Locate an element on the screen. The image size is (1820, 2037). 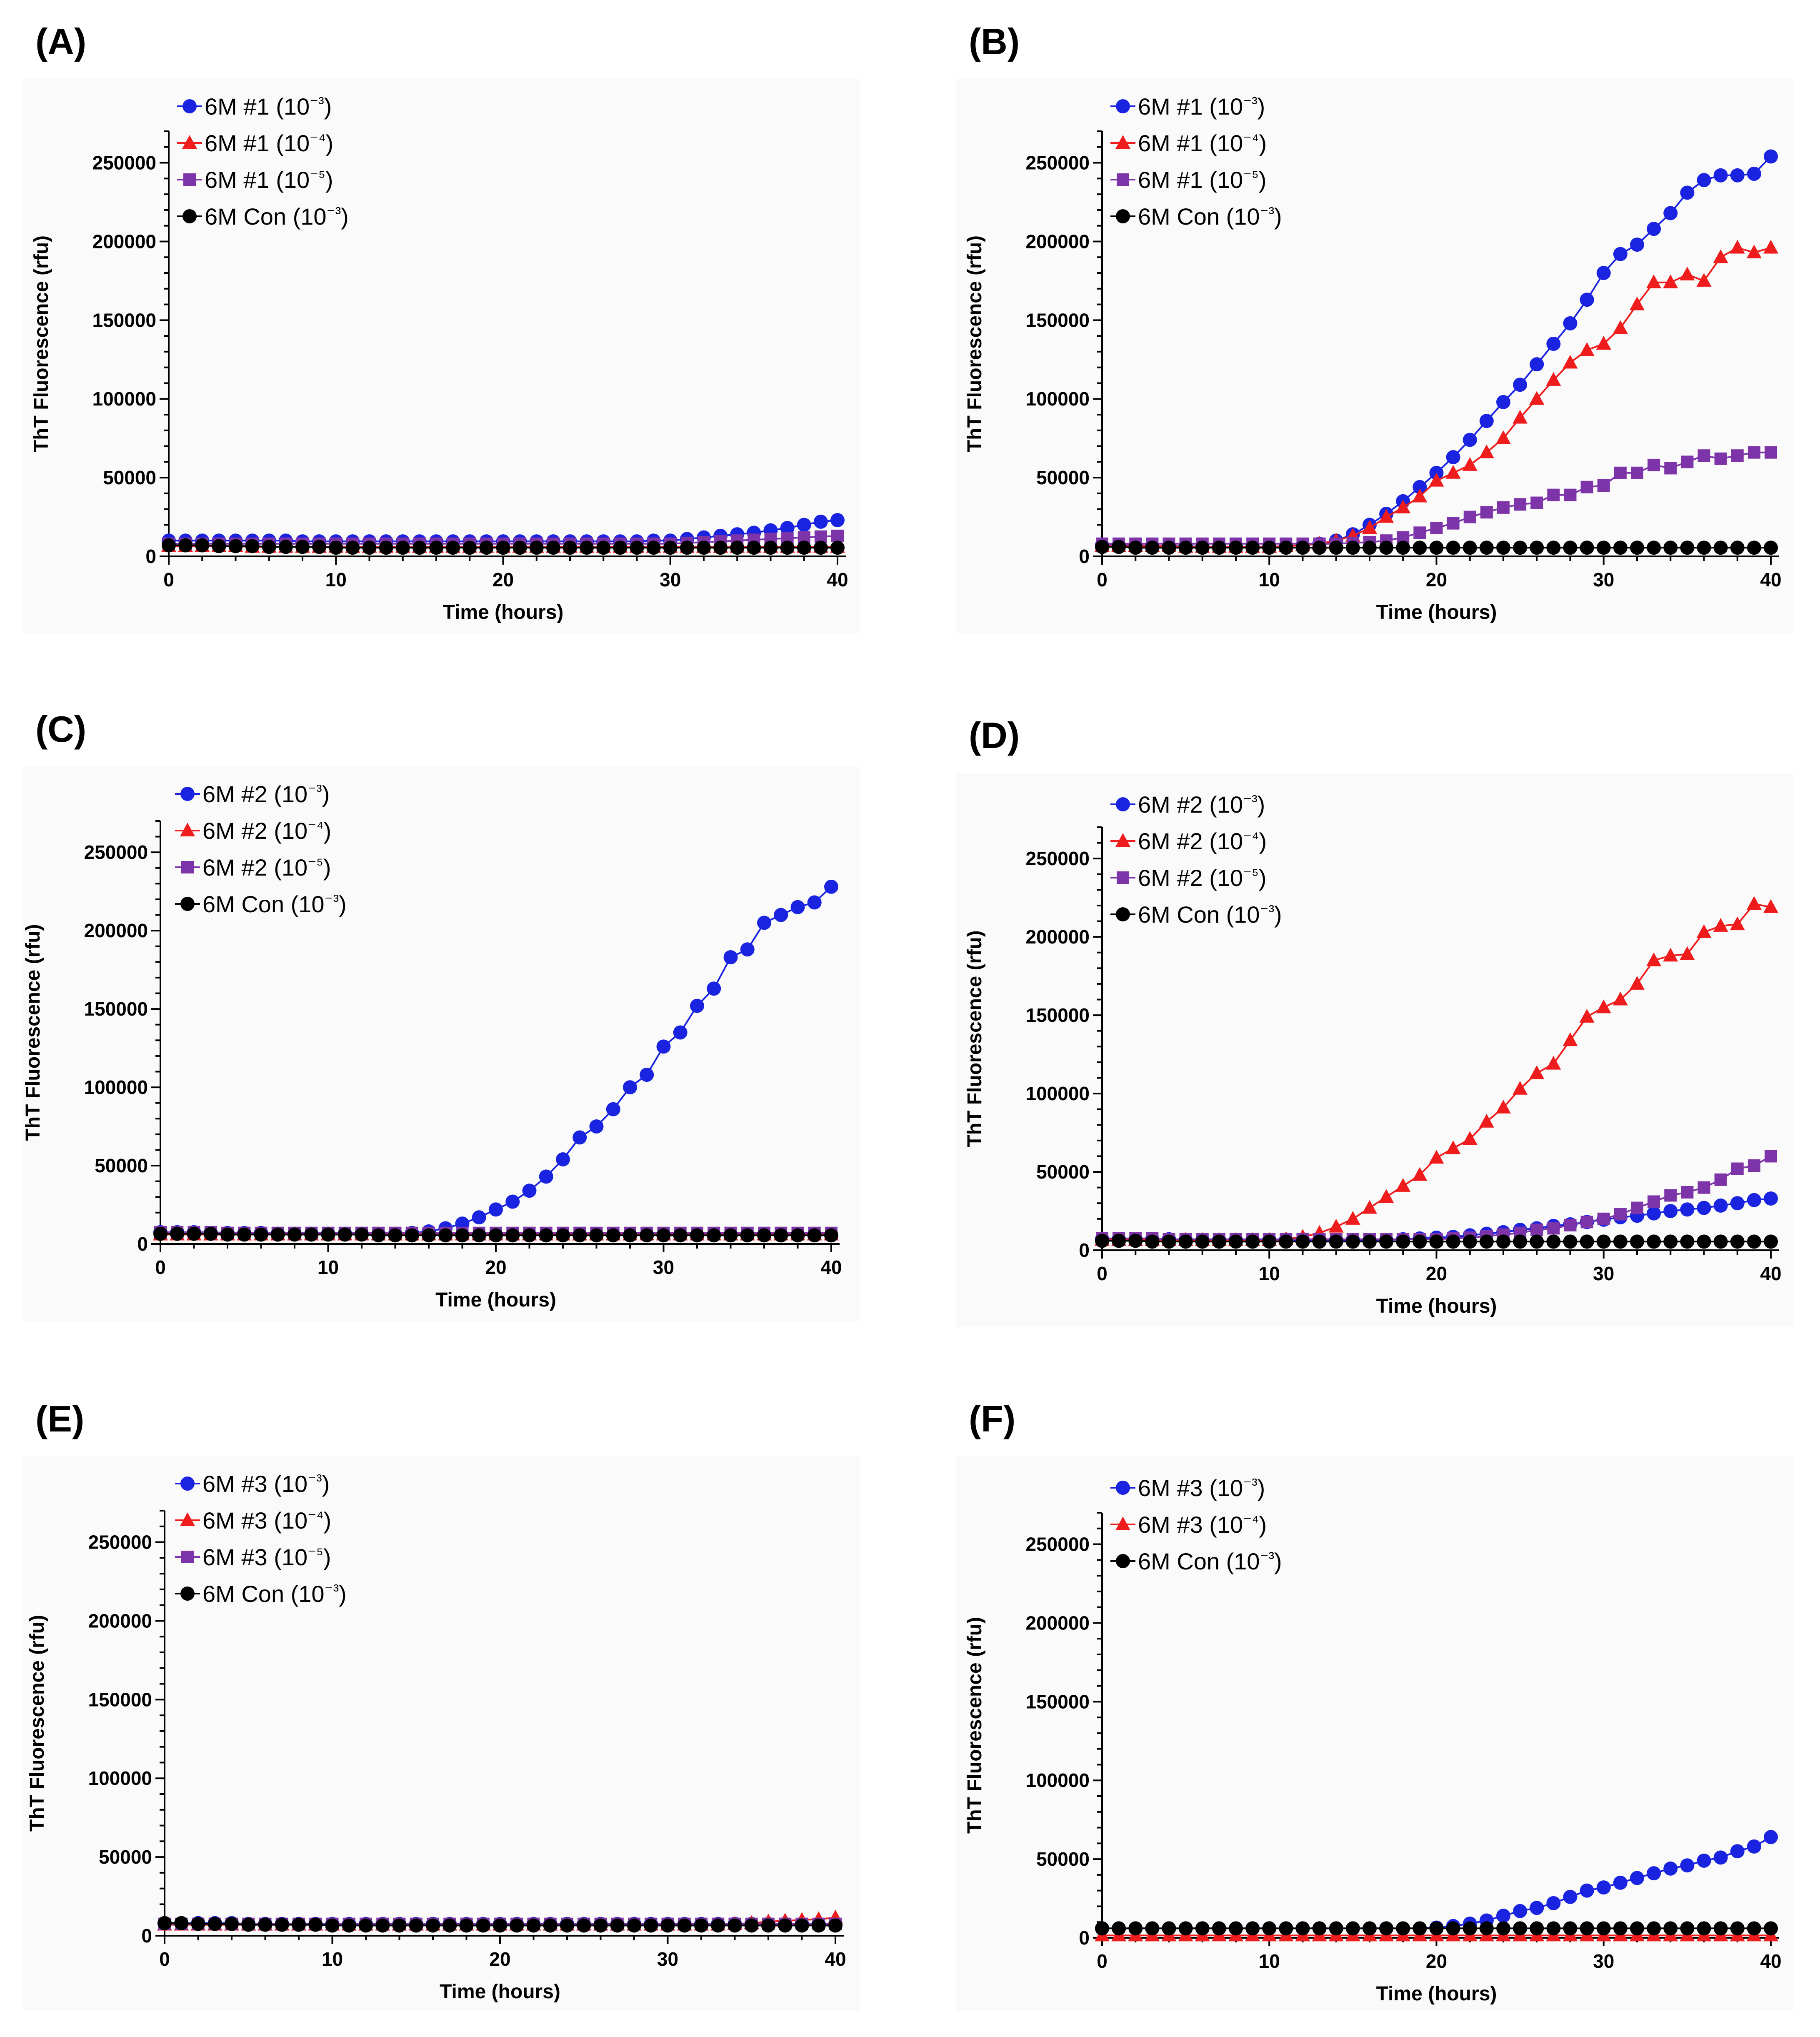
x-tick-label: 30 is located at coordinates (670, 580).